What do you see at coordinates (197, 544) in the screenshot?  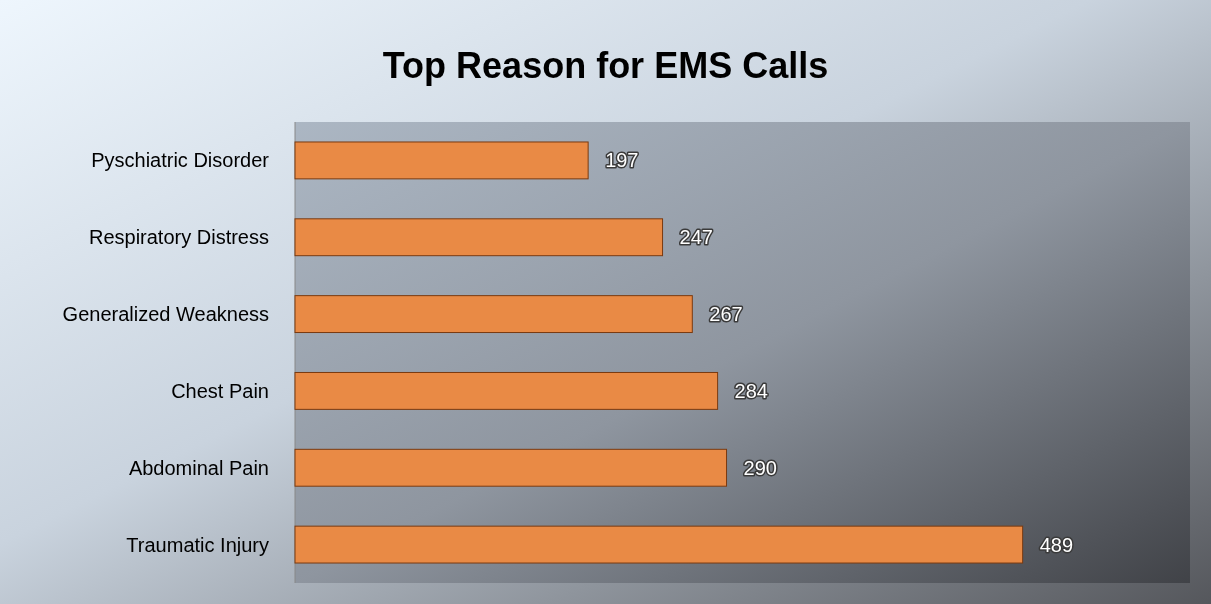 I see `y-tick-label: Traumatic Injury` at bounding box center [197, 544].